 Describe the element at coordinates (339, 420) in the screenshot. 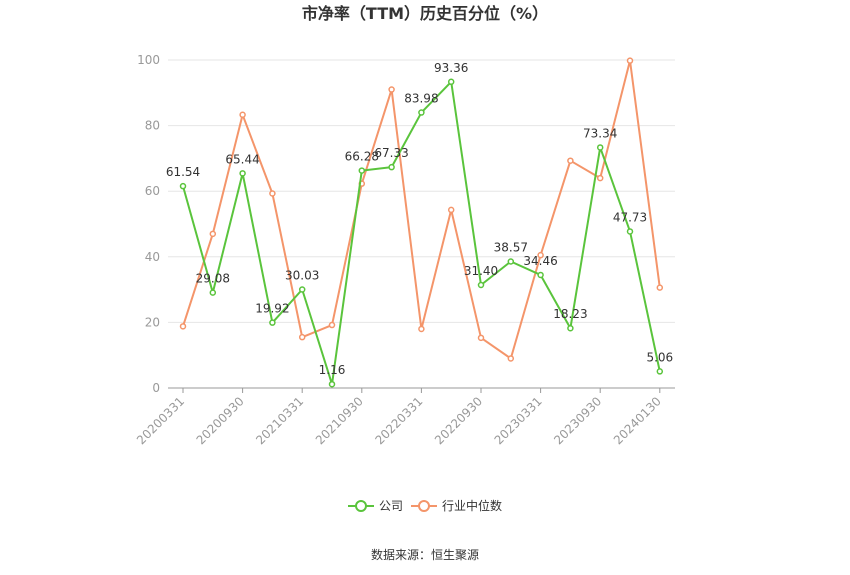

I see `x-tick-label: 20210930` at that location.